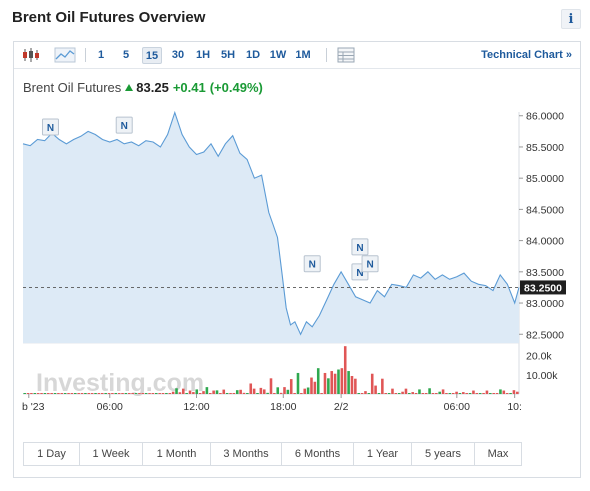 This screenshot has height=491, width=590. Describe the element at coordinates (346, 55) in the screenshot. I see `table-icon` at that location.